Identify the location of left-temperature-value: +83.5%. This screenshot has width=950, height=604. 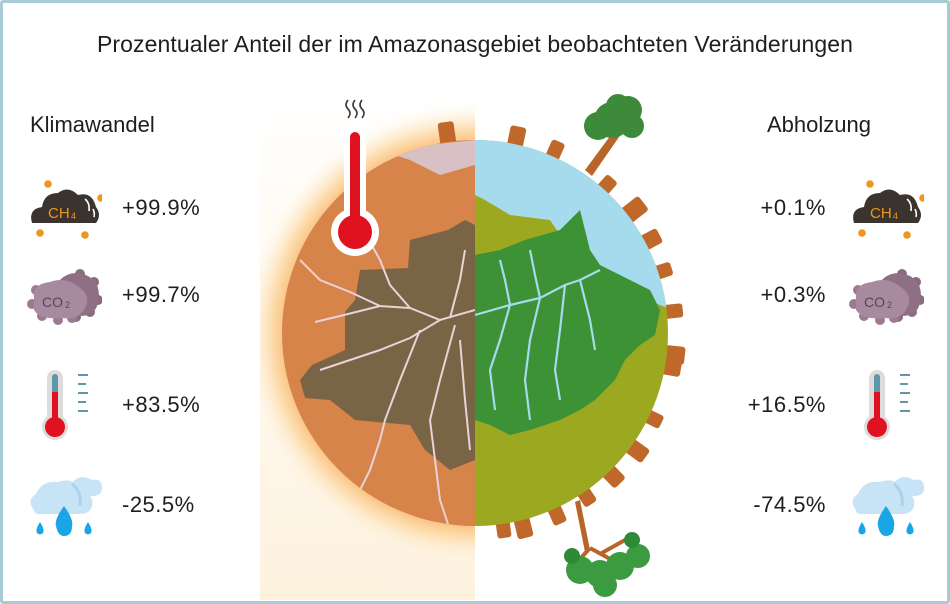
(161, 404).